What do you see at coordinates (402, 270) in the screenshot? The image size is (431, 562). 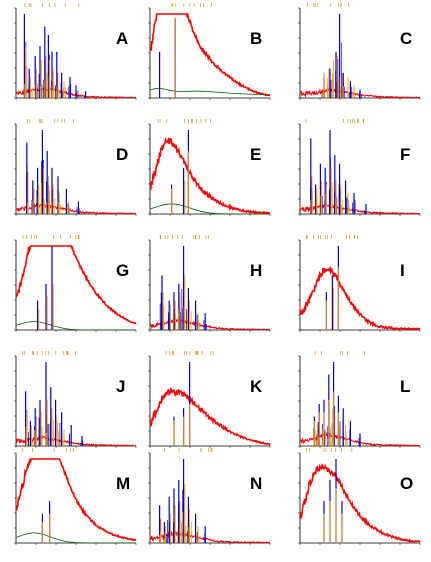 I see `panel-label-i: I` at bounding box center [402, 270].